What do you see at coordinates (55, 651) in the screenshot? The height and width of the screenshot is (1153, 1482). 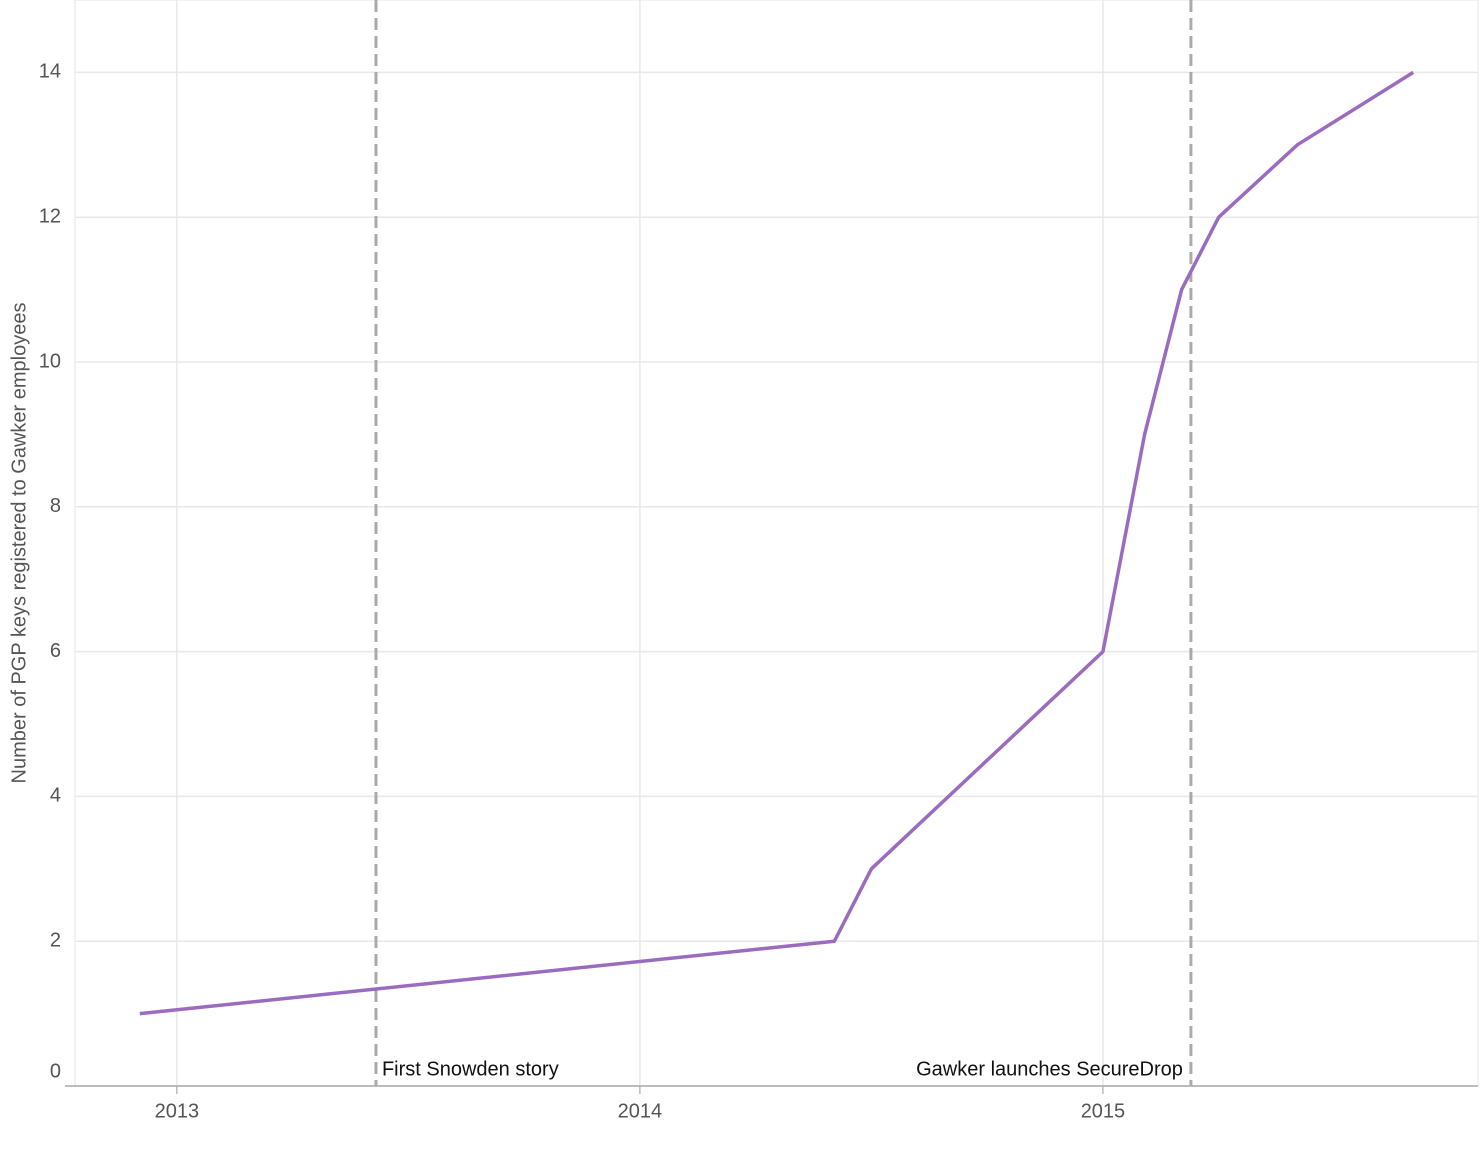 I see `y-tick-label: 6` at bounding box center [55, 651].